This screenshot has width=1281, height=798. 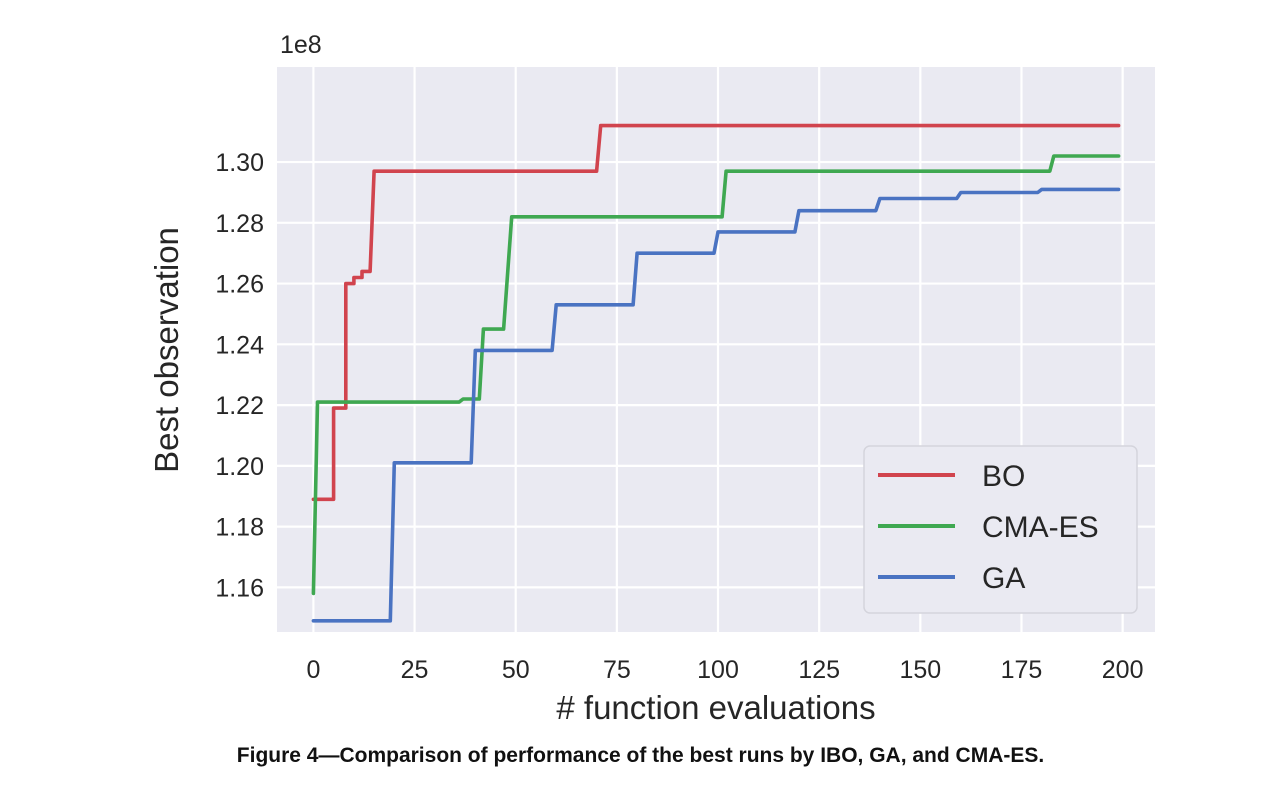 What do you see at coordinates (1022, 670) in the screenshot?
I see `x-tick-label: 175` at bounding box center [1022, 670].